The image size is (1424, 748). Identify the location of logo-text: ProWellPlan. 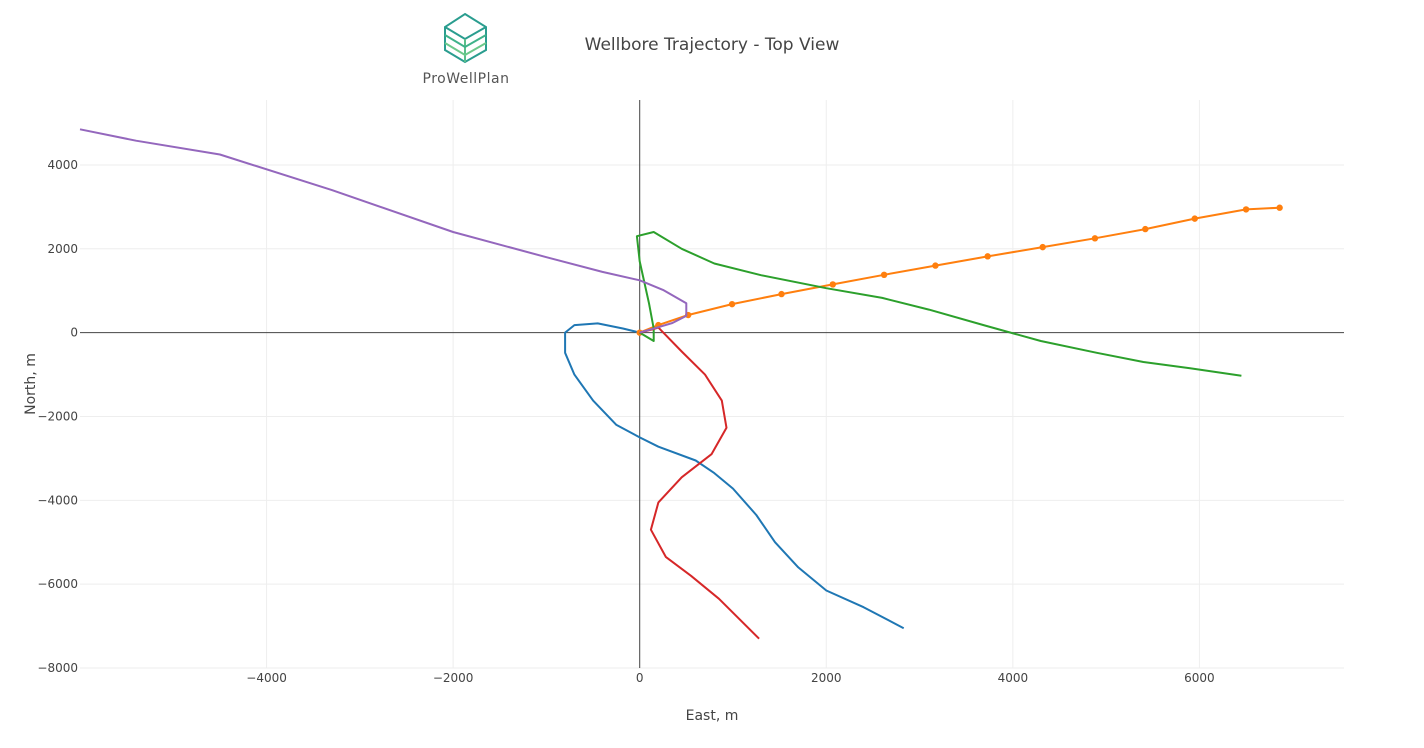
(466, 79).